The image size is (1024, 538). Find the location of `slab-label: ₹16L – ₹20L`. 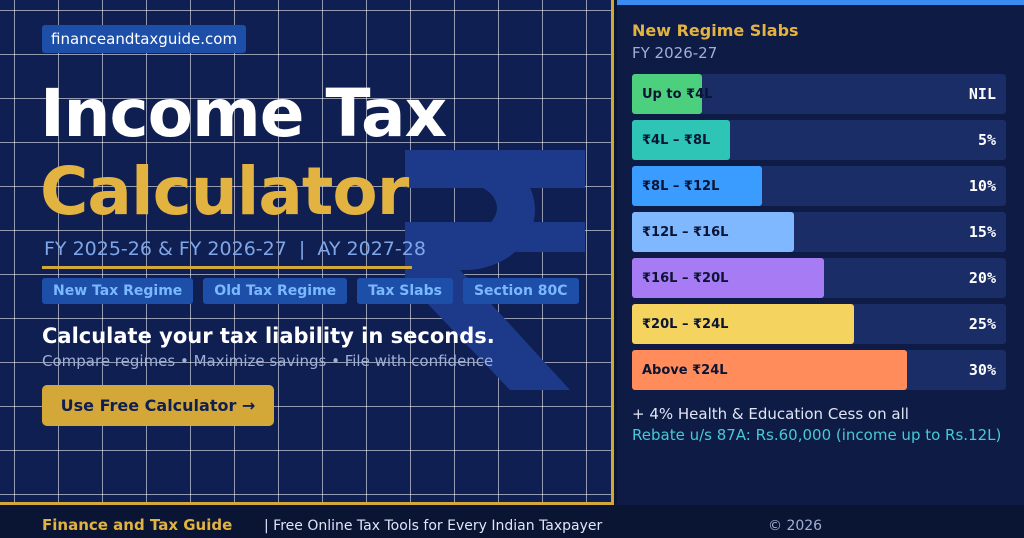

slab-label: ₹16L – ₹20L is located at coordinates (728, 278).